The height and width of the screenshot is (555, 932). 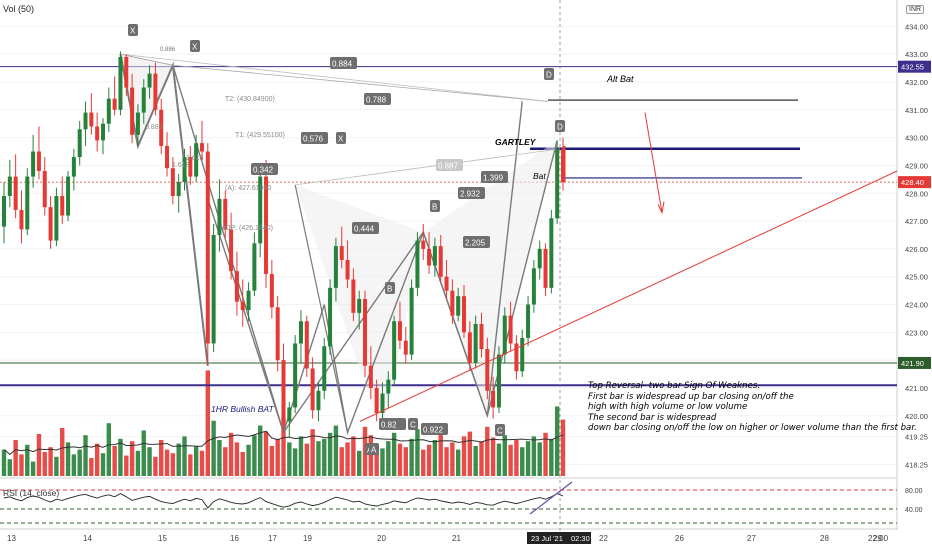 I want to click on bullish-bat-label: 1HR Bullish BAT, so click(x=242, y=409).